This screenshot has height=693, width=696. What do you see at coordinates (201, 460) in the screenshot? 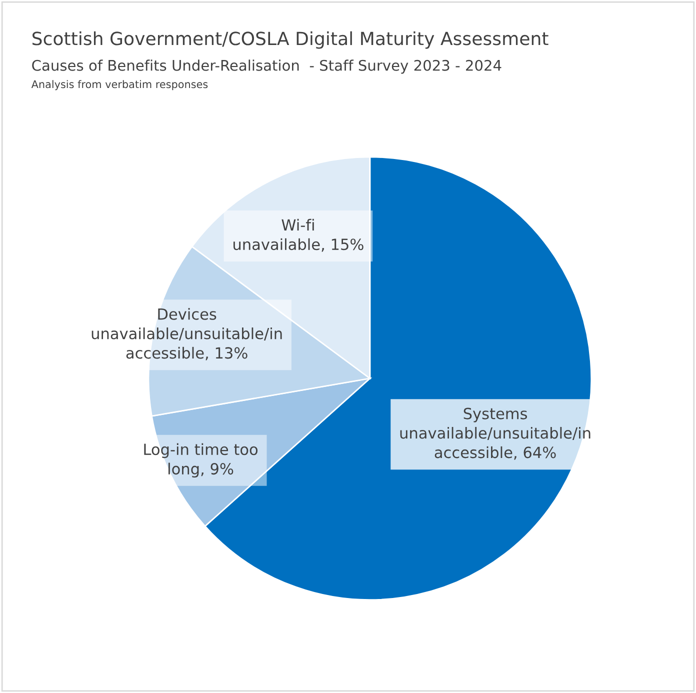
I see `slice-label: Log-in time too long, 9%` at bounding box center [201, 460].